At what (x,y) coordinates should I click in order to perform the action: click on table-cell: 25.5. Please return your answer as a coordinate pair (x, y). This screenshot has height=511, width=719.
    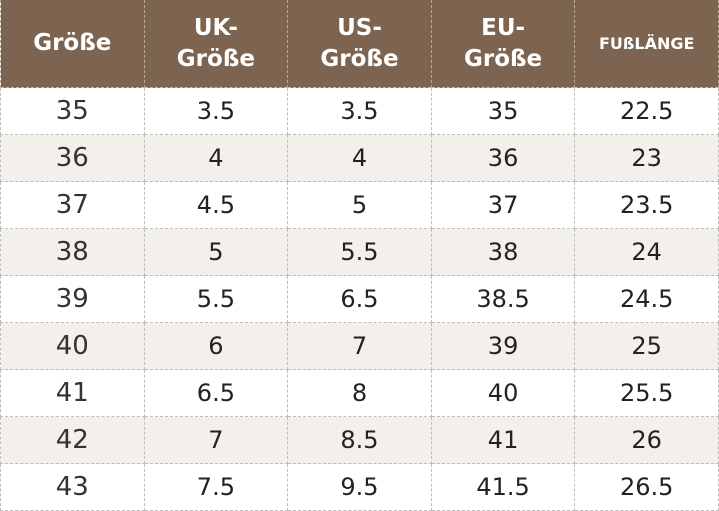
    Looking at the image, I should click on (646, 393).